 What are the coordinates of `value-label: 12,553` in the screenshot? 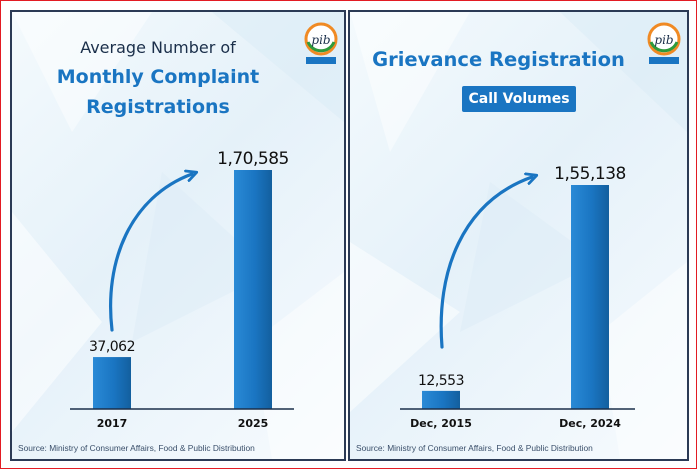 It's located at (441, 381).